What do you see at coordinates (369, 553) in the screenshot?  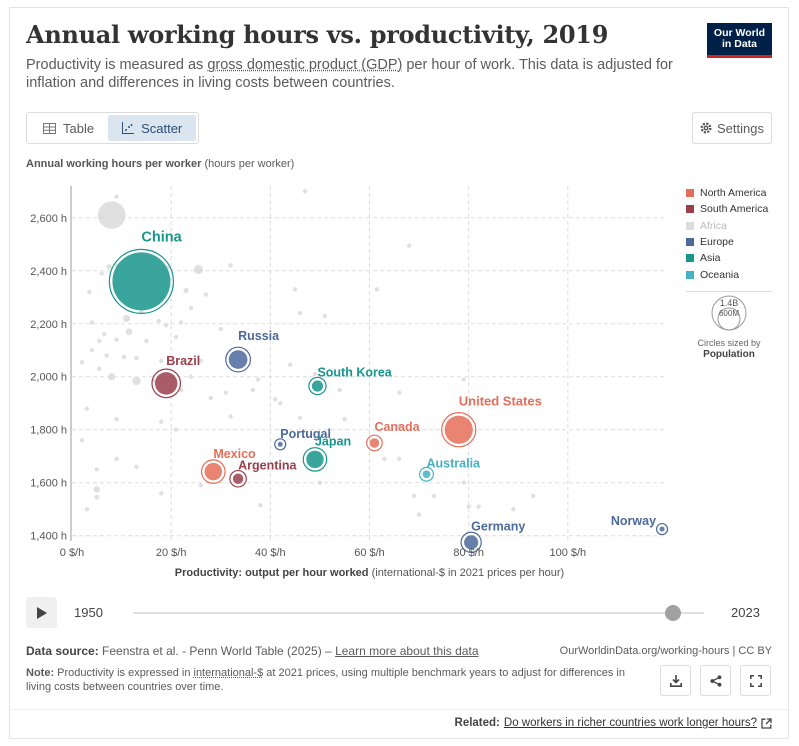 I see `x-tick-label: 60 $/h` at bounding box center [369, 553].